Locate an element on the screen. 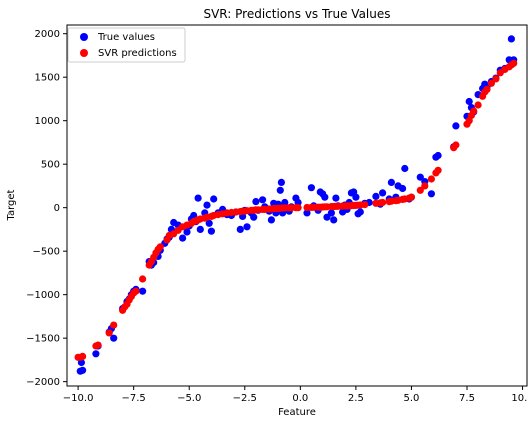 The image size is (528, 424). x-tick-label-2: −5.0 is located at coordinates (189, 398).